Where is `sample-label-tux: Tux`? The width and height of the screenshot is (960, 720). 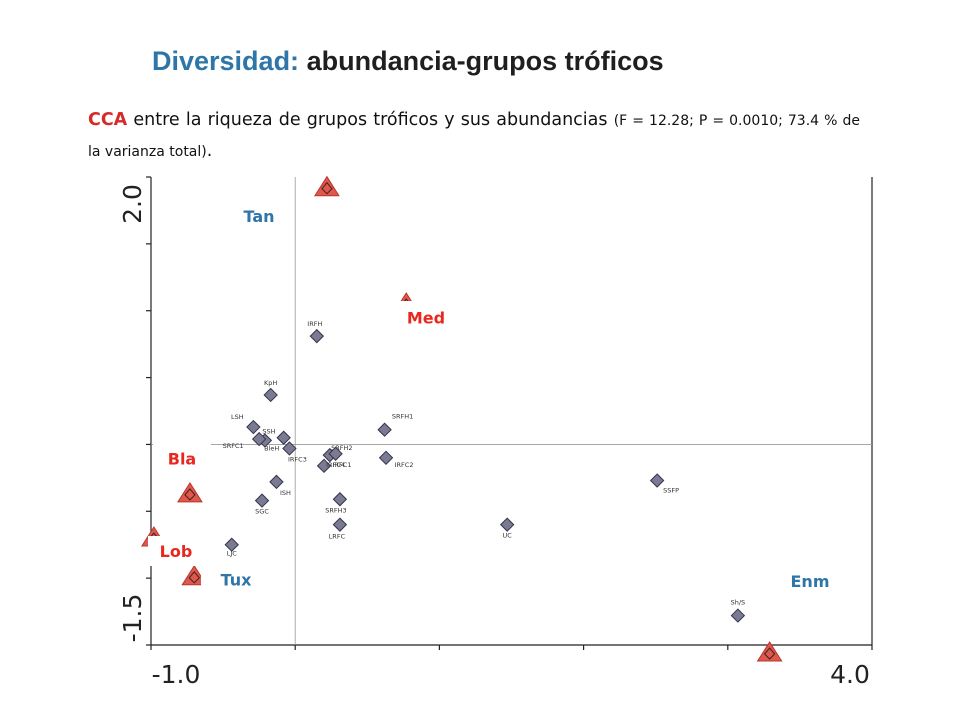 sample-label-tux: Tux is located at coordinates (237, 580).